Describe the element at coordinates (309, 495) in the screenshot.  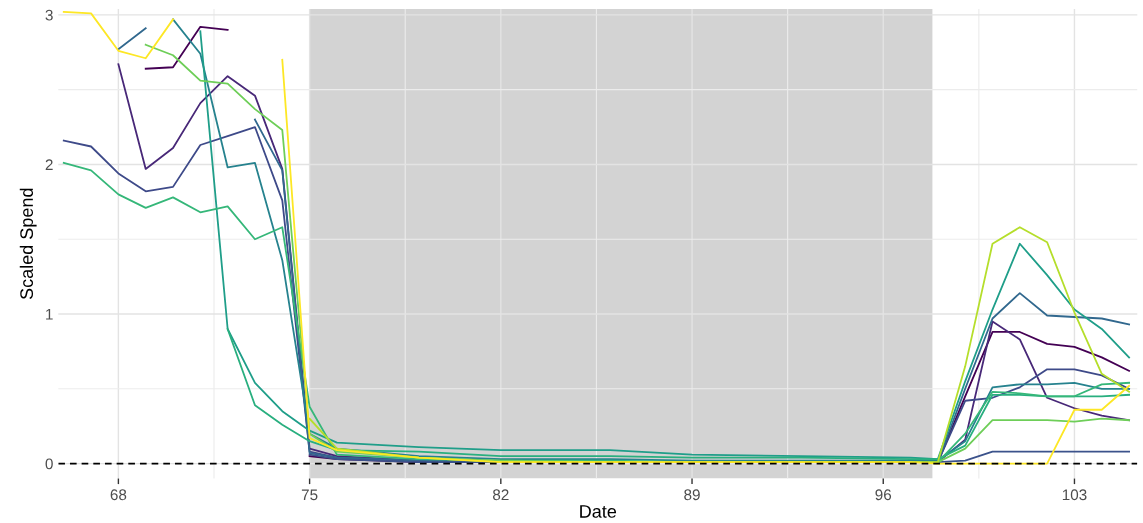
I see `x-tick-label: 75` at that location.